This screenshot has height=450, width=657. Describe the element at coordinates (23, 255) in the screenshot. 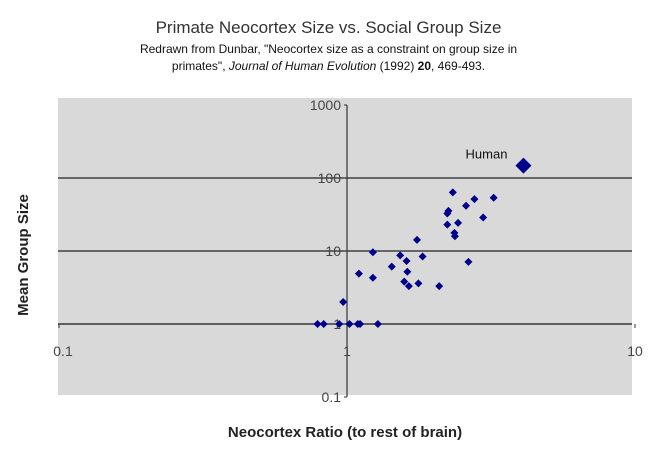

I see `y-axis-label: Mean Group Size` at that location.